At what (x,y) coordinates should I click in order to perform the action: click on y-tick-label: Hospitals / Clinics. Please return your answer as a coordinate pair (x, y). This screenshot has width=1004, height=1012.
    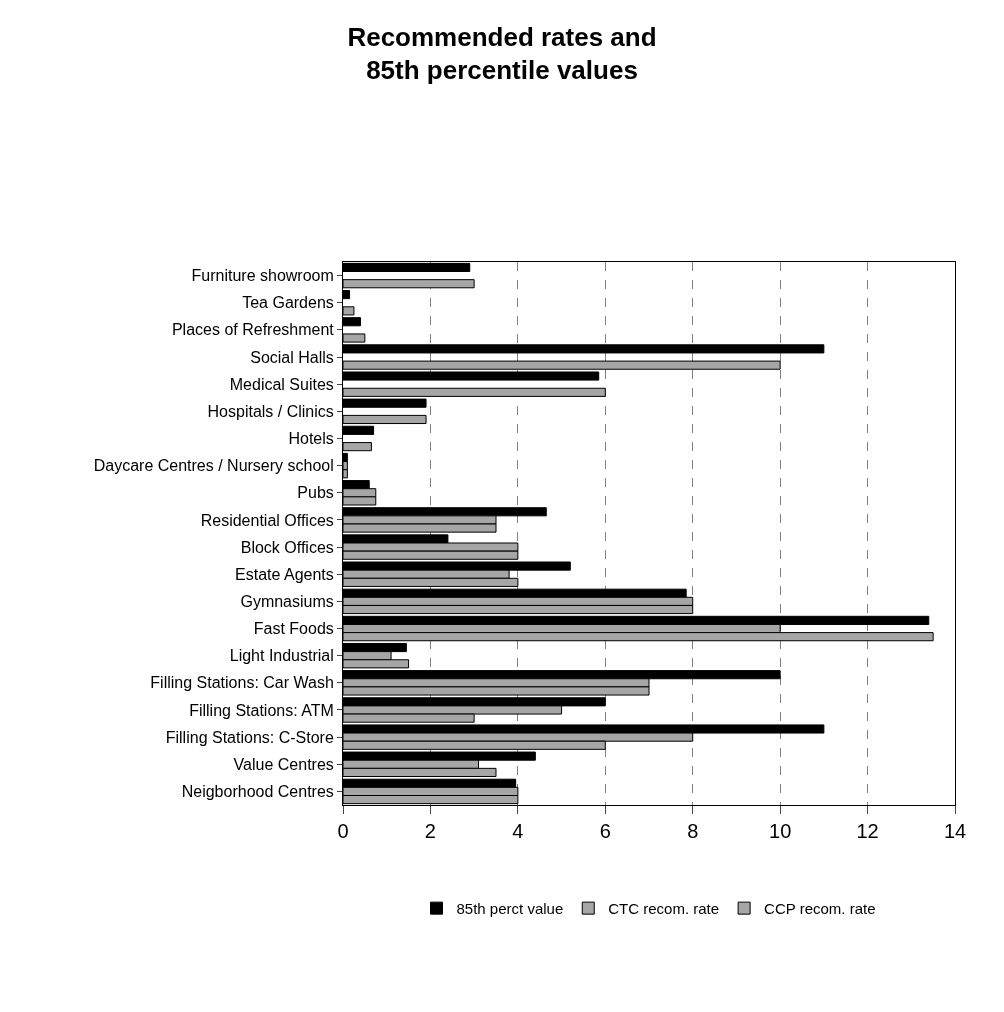
    Looking at the image, I should click on (270, 411).